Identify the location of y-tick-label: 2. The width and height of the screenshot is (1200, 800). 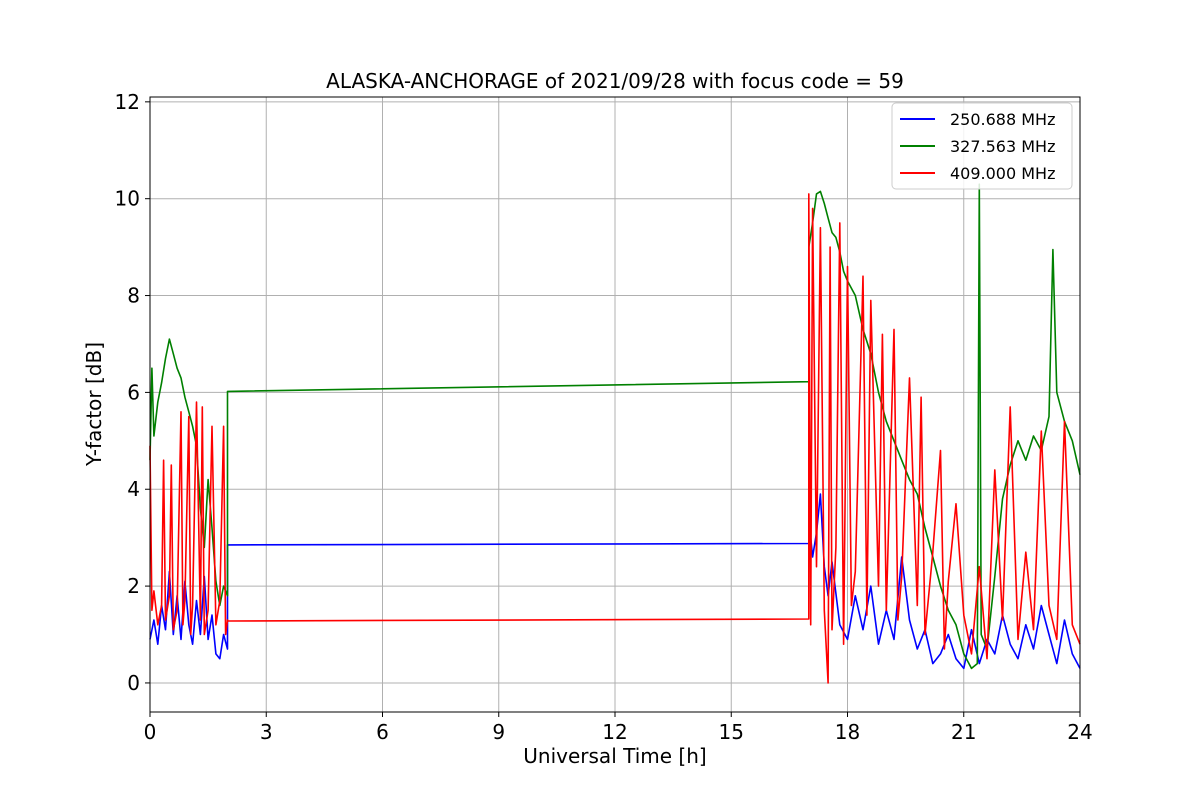
(133, 586).